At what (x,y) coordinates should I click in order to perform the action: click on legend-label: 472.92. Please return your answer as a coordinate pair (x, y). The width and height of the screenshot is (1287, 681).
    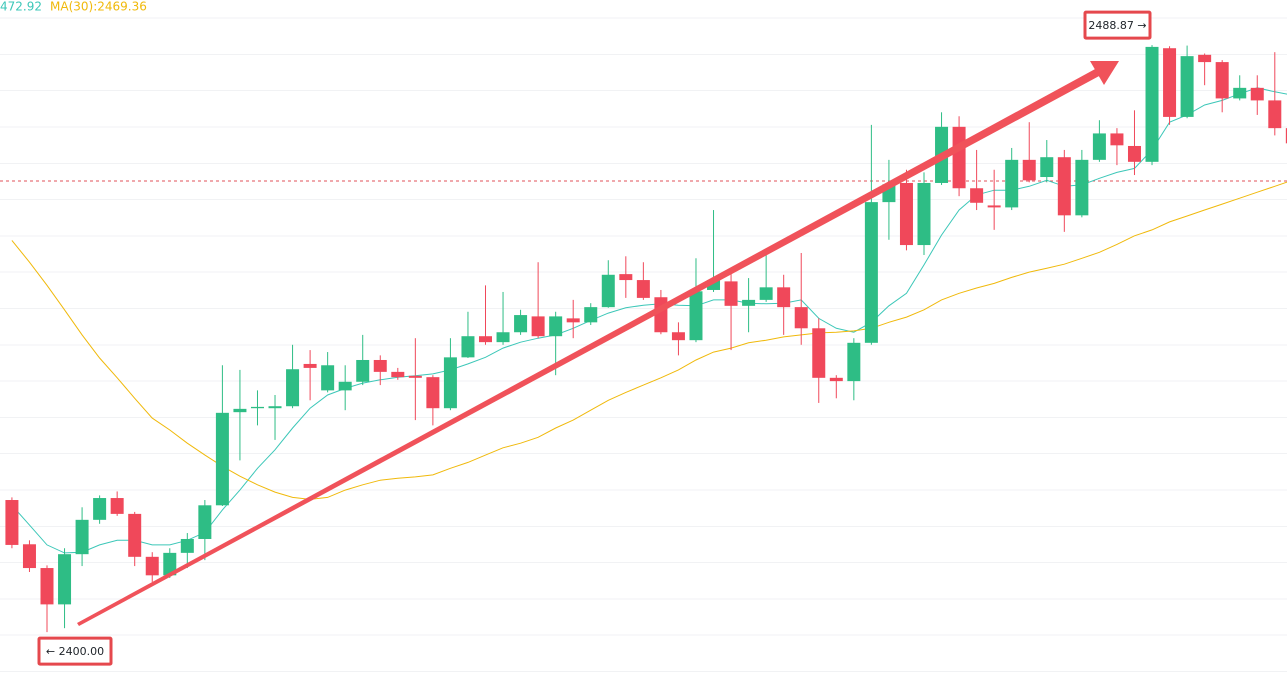
    Looking at the image, I should click on (21, 7).